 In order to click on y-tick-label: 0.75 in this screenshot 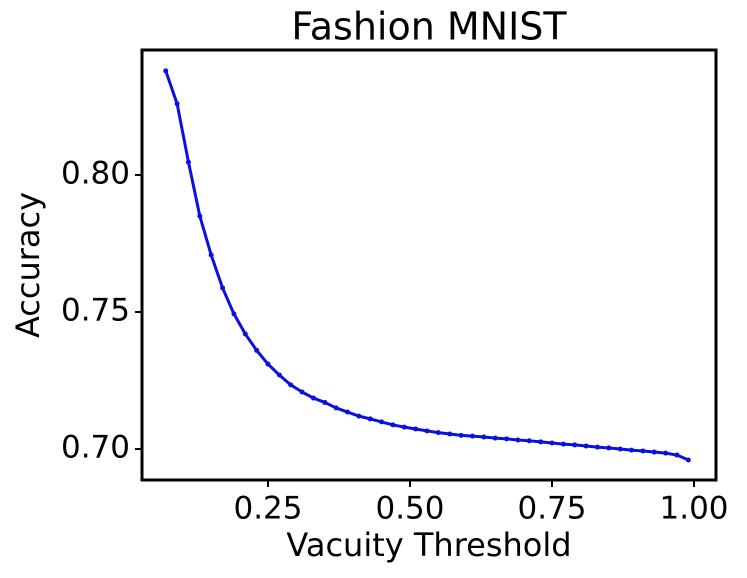, I will do `click(95, 311)`.